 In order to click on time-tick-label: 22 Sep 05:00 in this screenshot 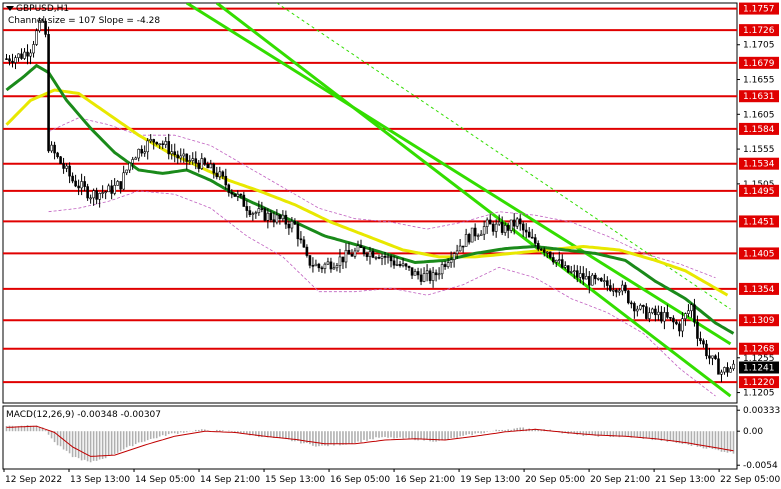, I will do `click(750, 480)`.